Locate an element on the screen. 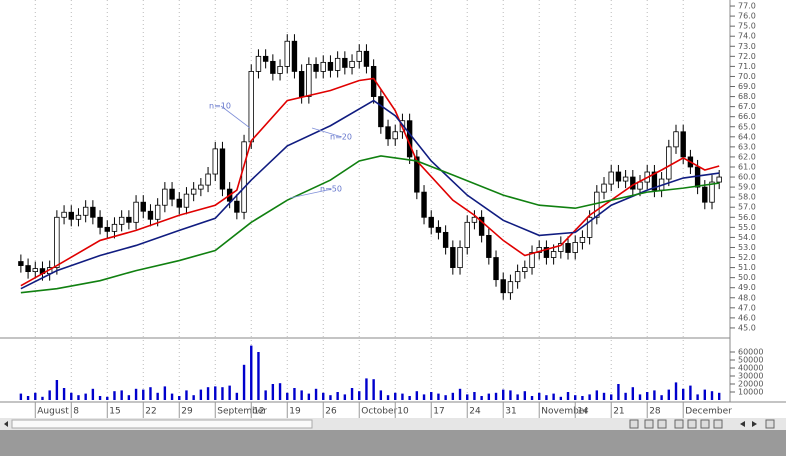 This screenshot has height=456, width=786. annotation-leader is located at coordinates (235, 117).